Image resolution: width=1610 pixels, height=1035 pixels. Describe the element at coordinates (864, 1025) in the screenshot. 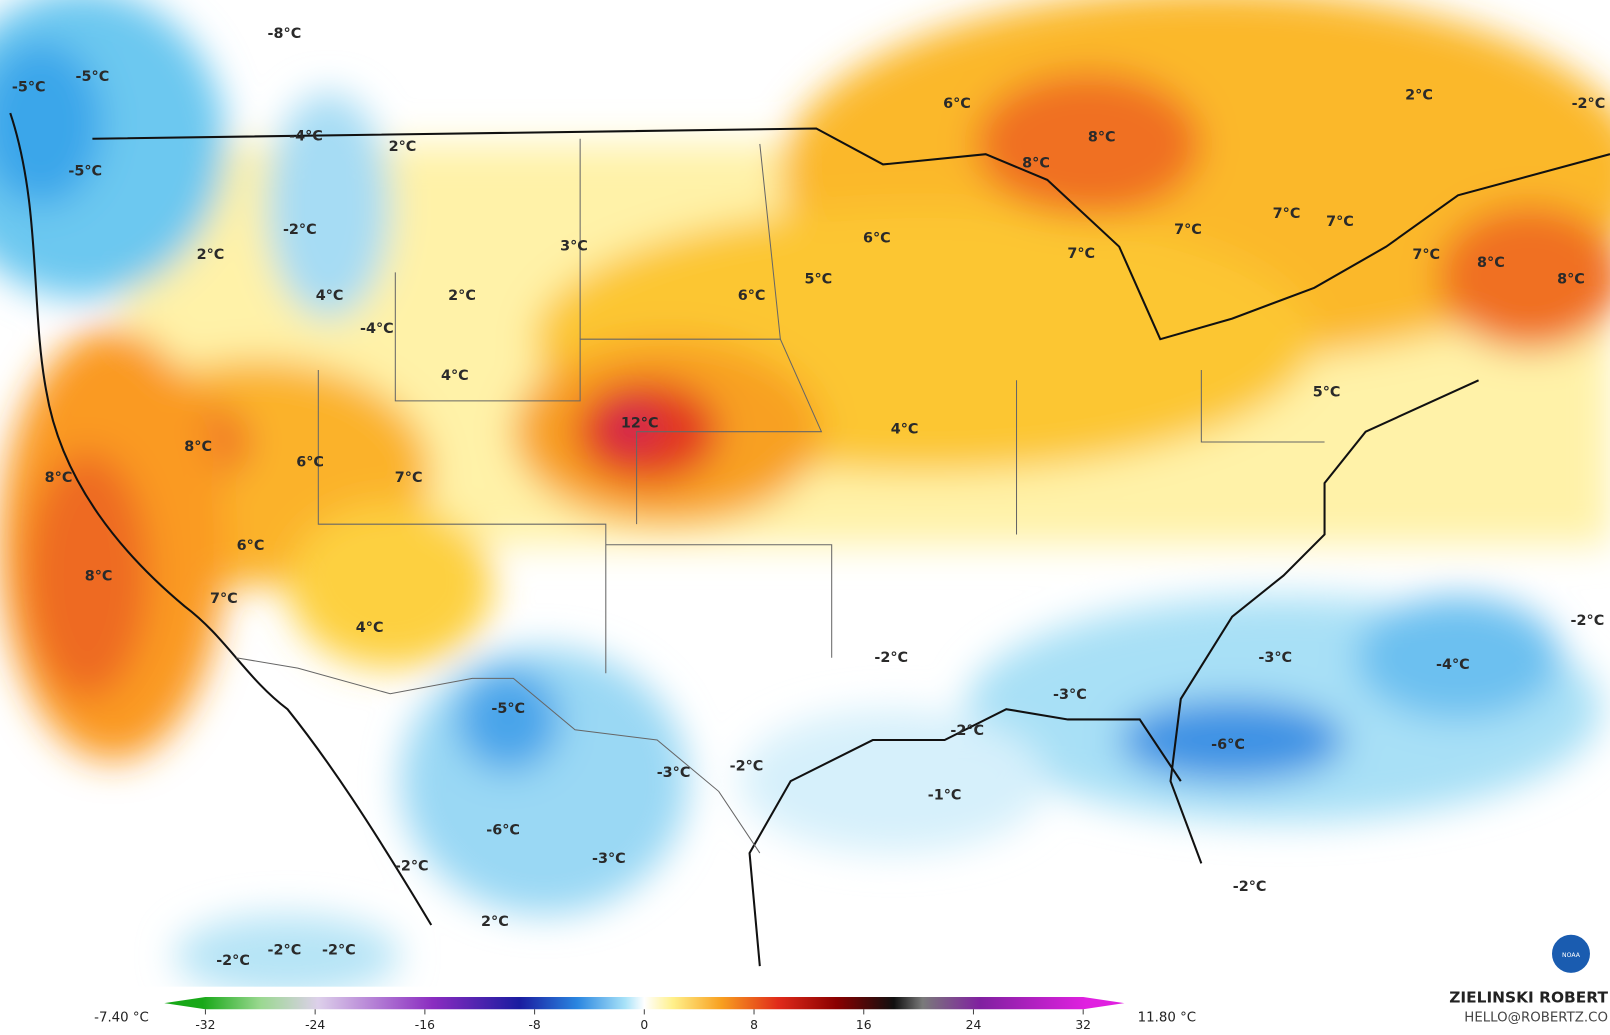

I see `colorbar-tick-label: 16` at that location.